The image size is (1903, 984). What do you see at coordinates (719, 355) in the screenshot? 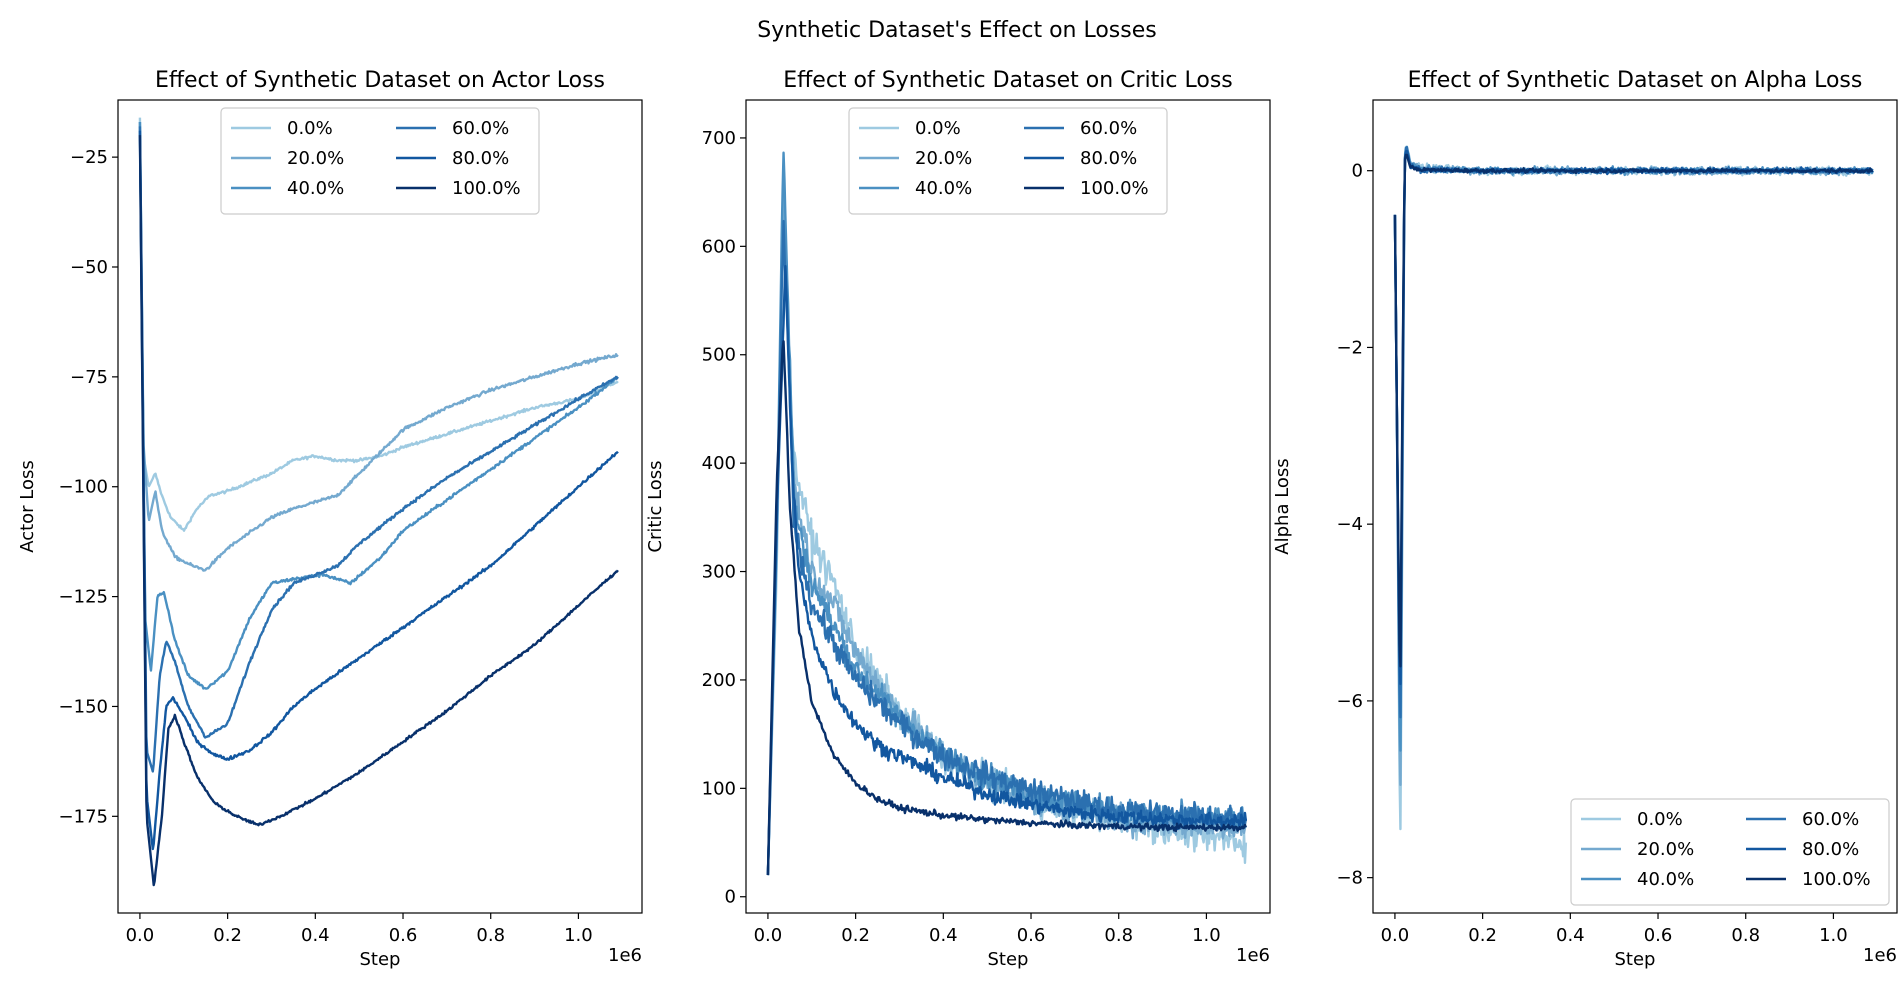
I see `y-tick-label: 500` at bounding box center [719, 355].